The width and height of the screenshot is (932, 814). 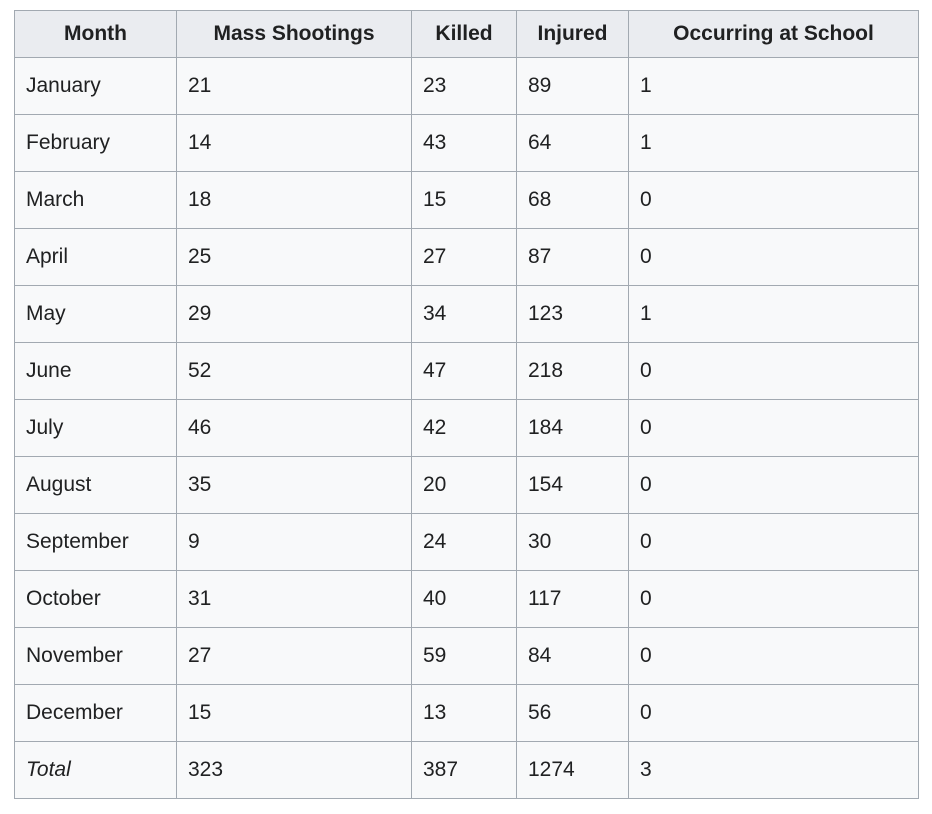 What do you see at coordinates (572, 770) in the screenshot?
I see `cell-total-injured: 1274` at bounding box center [572, 770].